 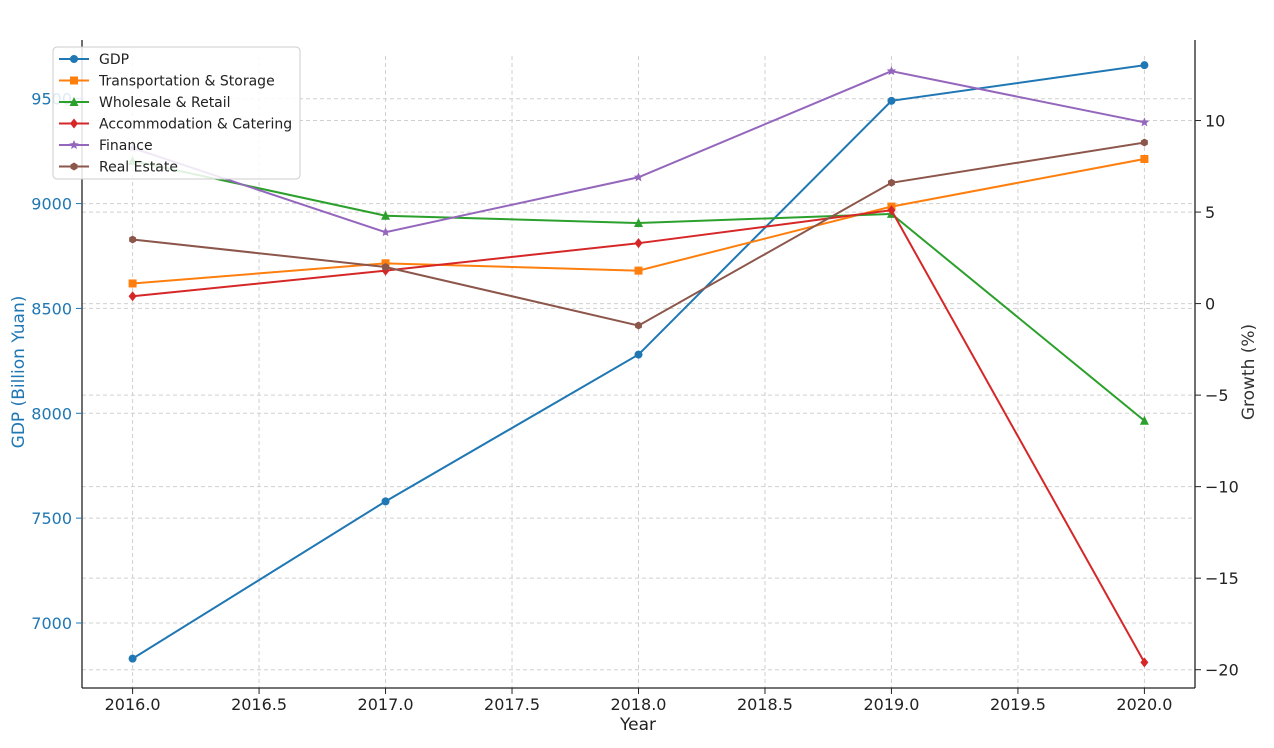 What do you see at coordinates (138, 168) in the screenshot?
I see `legend-label-real-estate: Real Estate` at bounding box center [138, 168].